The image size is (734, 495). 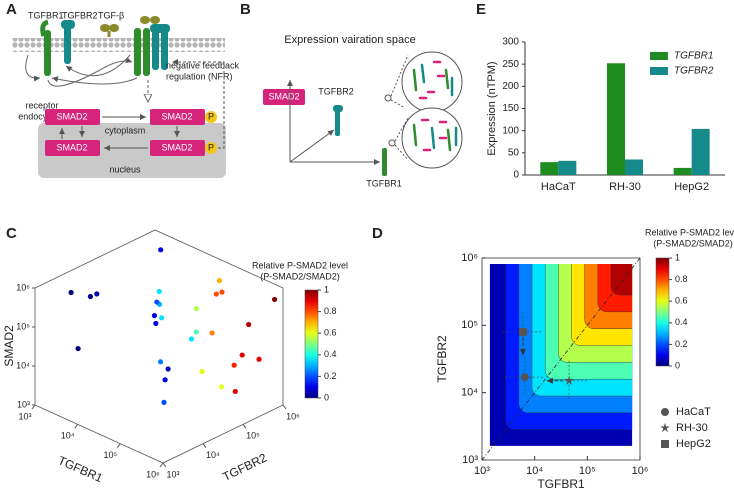 I want to click on diagonal, so click(x=561, y=359).